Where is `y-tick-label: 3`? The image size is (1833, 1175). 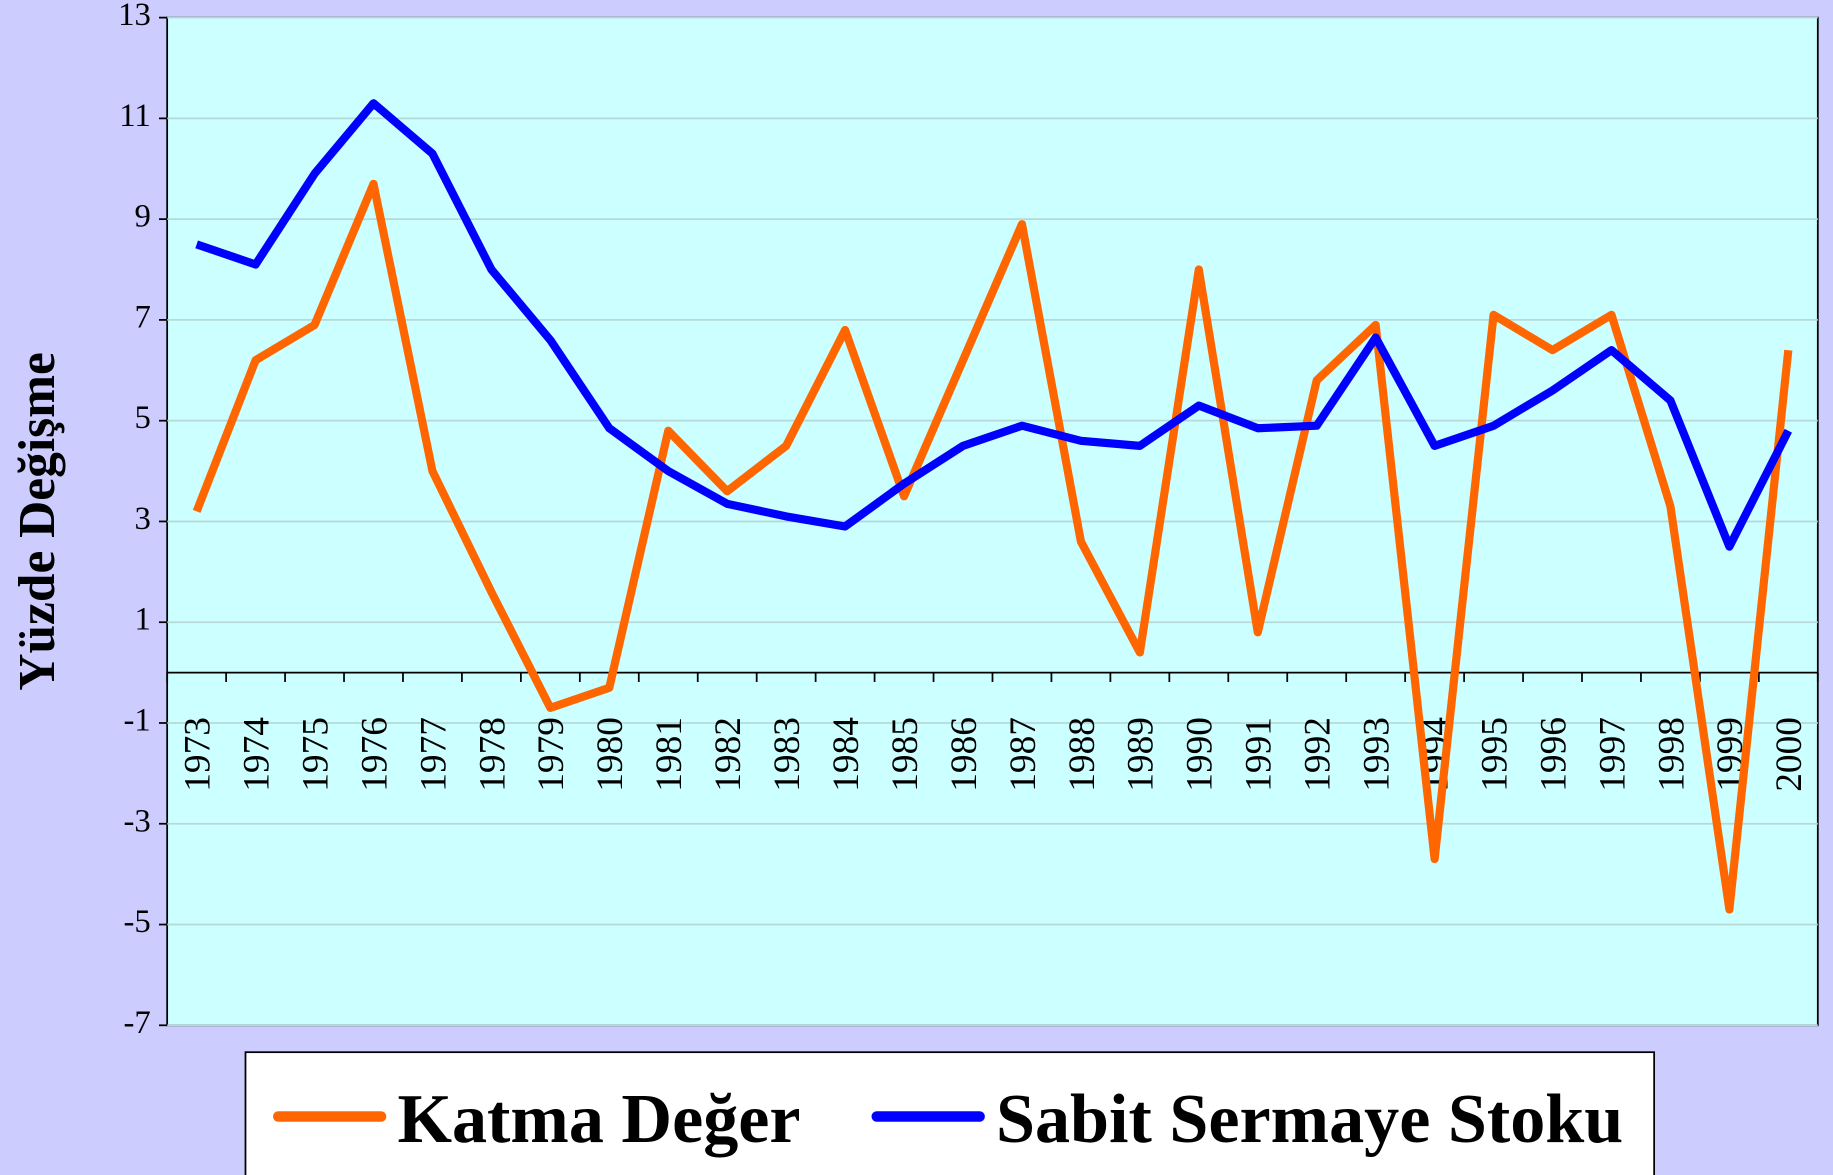 y-tick-label: 3 is located at coordinates (142, 519).